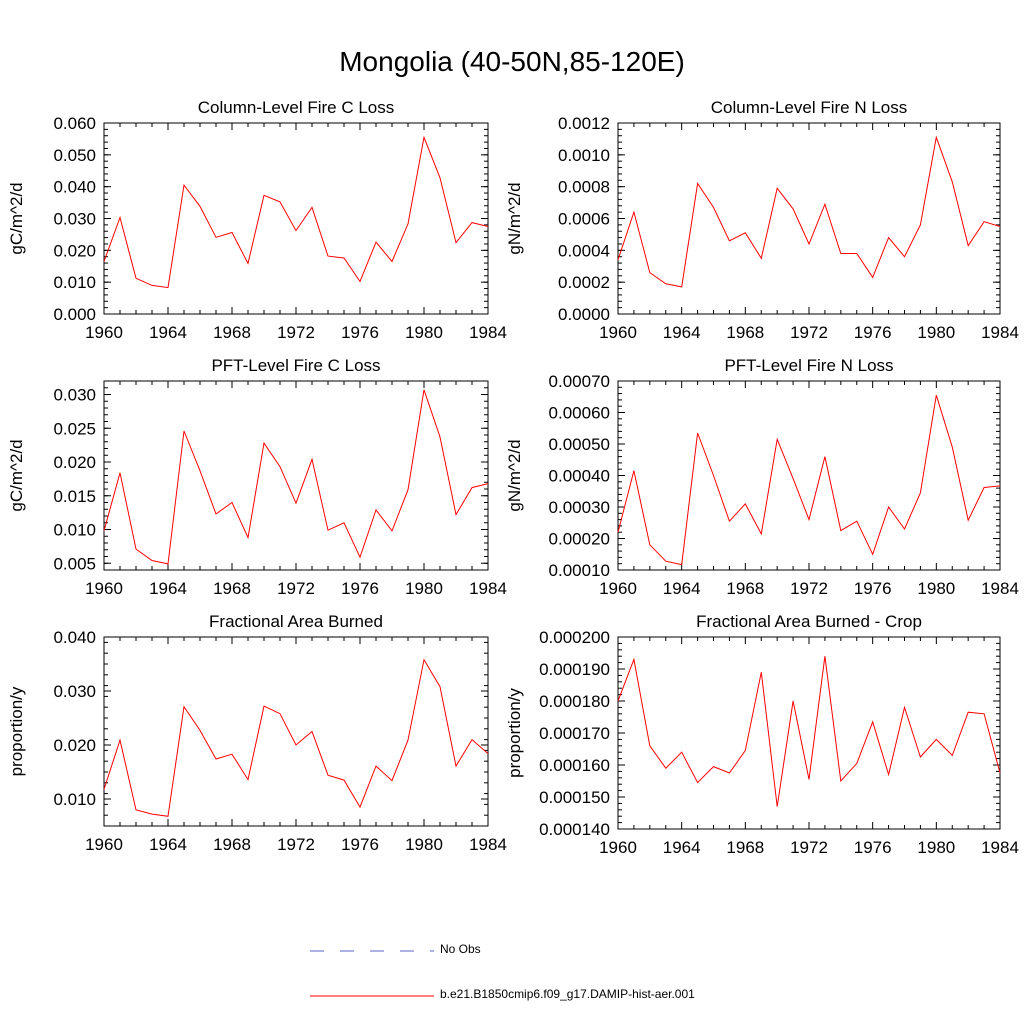  What do you see at coordinates (584, 155) in the screenshot?
I see `y-tick-label: 0.0010` at bounding box center [584, 155].